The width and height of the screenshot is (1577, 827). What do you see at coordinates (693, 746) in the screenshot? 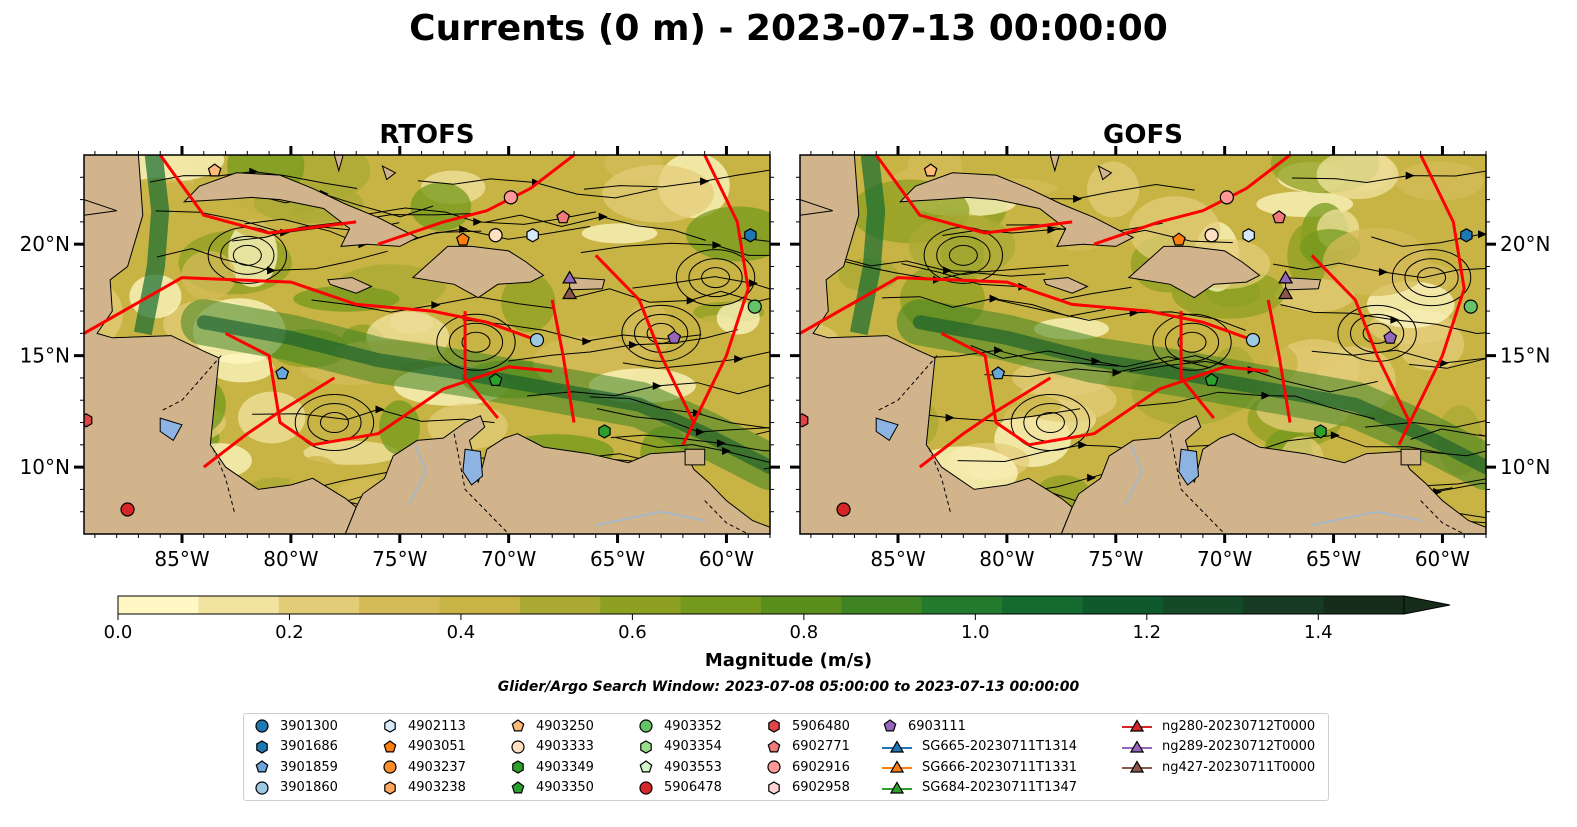
I see `legend-label: 4903354` at bounding box center [693, 746].